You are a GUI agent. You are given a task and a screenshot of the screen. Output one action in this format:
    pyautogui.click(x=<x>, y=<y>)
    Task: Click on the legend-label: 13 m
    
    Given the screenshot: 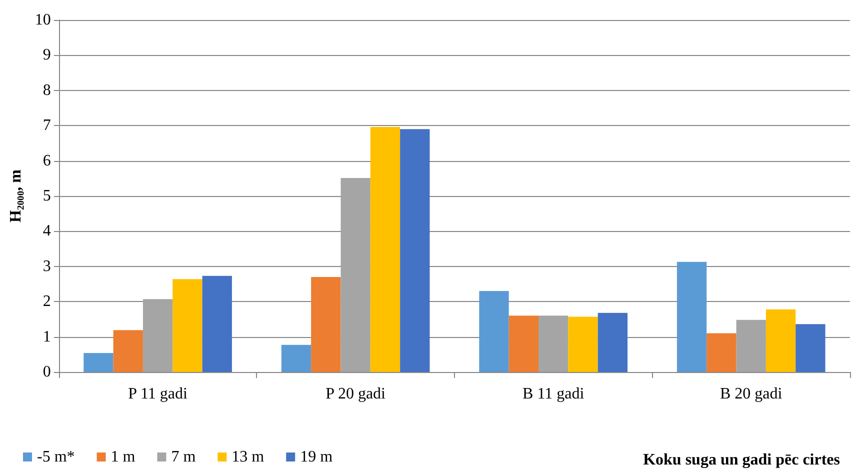 What is the action you would take?
    pyautogui.click(x=248, y=457)
    